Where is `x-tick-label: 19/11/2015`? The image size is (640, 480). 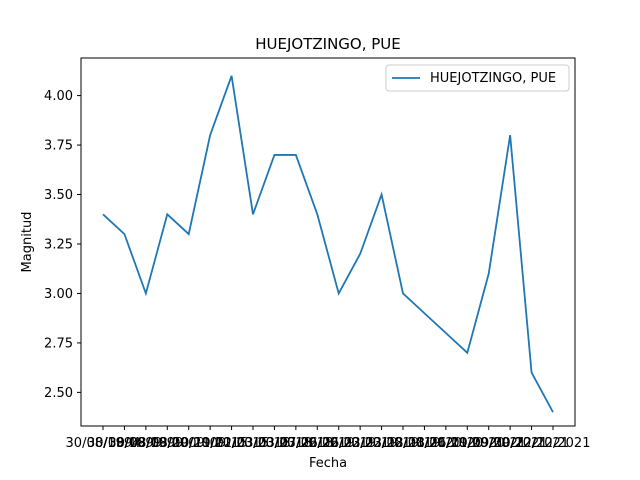 x-tick-label: 19/11/2015 is located at coordinates (231, 443).